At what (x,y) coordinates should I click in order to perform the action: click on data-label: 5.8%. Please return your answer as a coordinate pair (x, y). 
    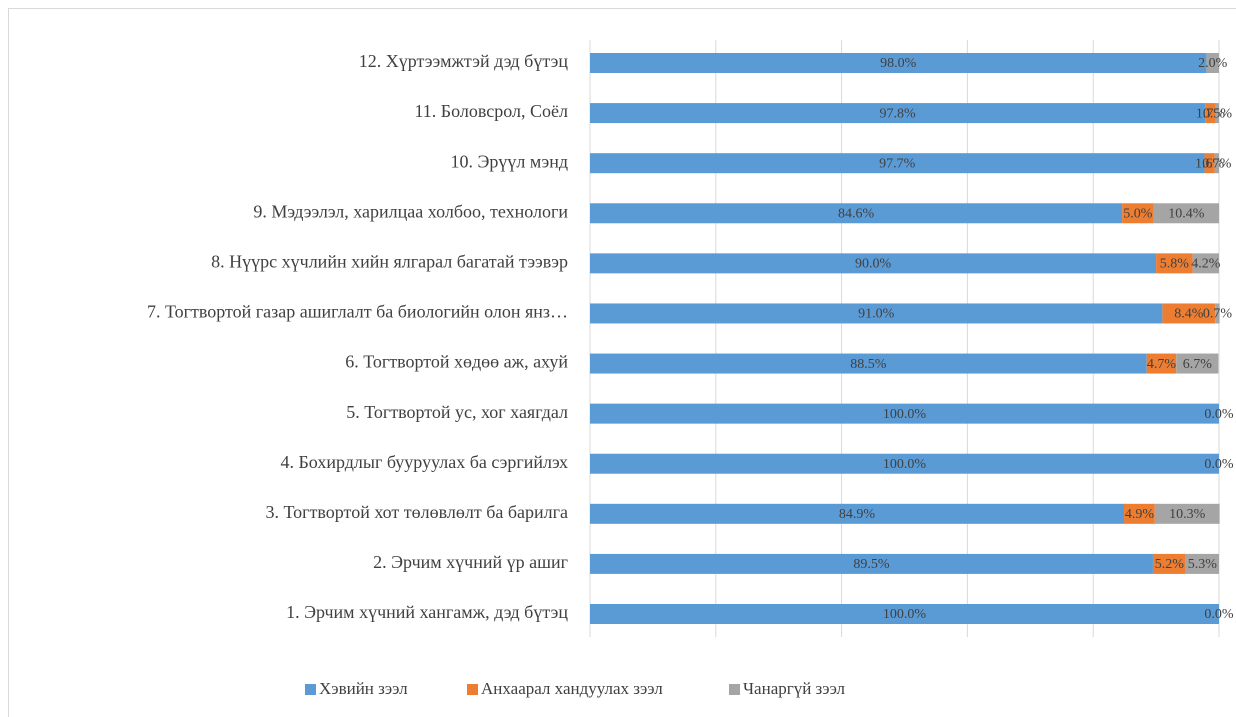
    Looking at the image, I should click on (1175, 264).